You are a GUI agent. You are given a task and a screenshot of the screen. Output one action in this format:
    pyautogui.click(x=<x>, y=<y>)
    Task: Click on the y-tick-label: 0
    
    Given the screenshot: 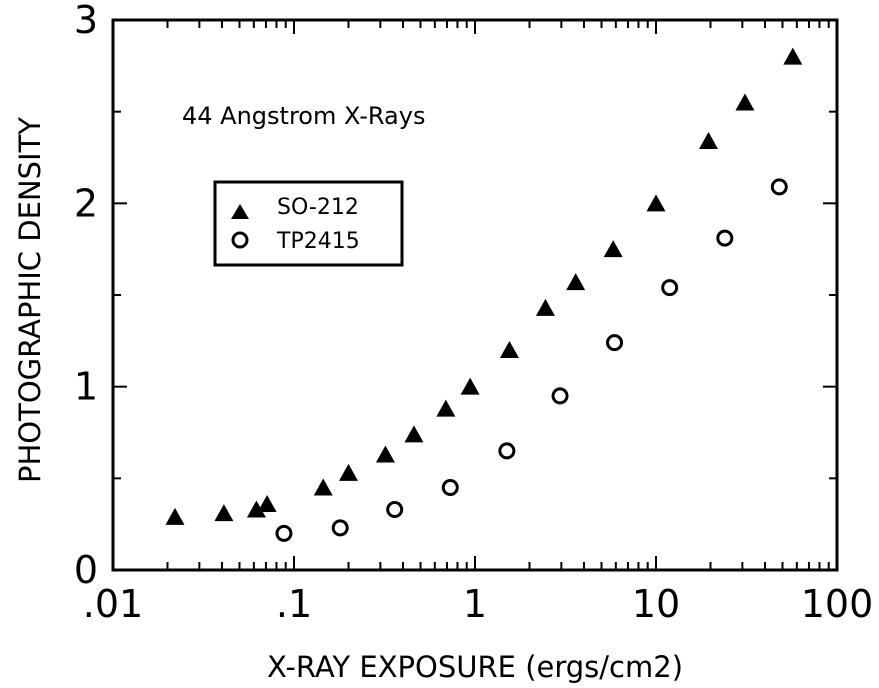 What is the action you would take?
    pyautogui.click(x=86, y=570)
    